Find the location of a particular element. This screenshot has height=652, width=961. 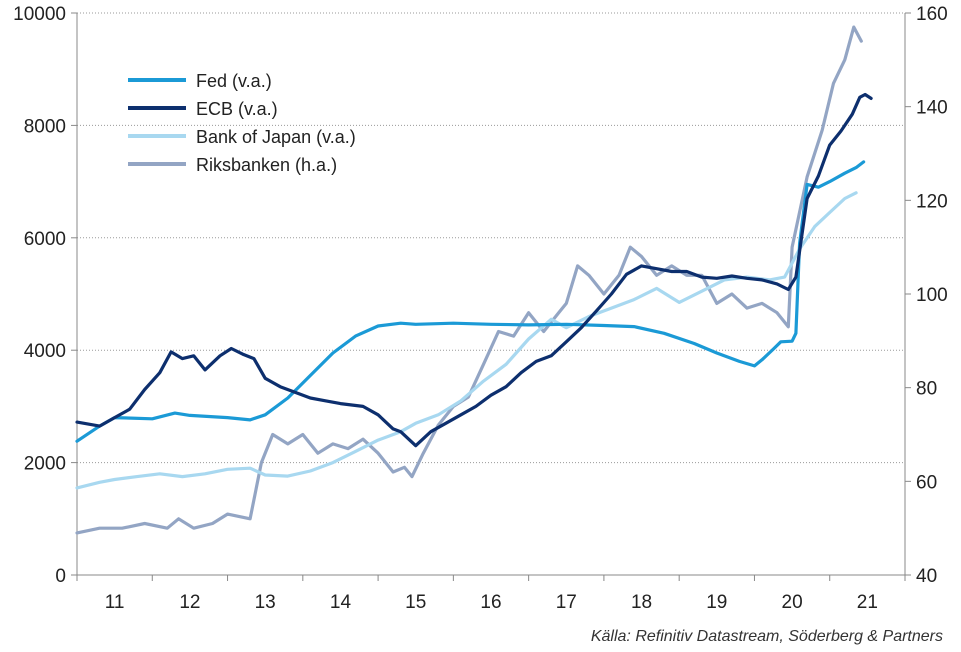

legend-label: Riksbanken (h.a.) is located at coordinates (266, 165).